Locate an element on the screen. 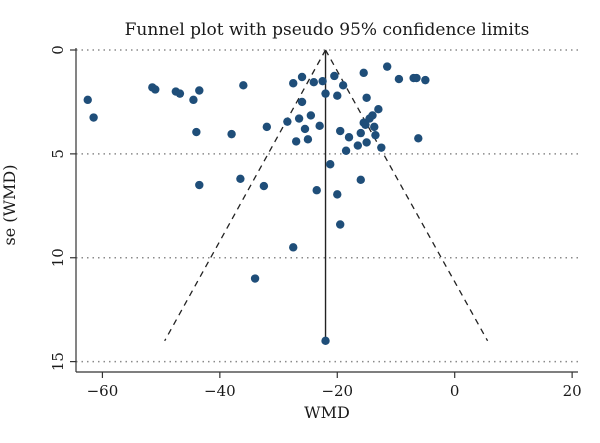 The image size is (600, 443). x-tick-label-4: 20 is located at coordinates (572, 391).